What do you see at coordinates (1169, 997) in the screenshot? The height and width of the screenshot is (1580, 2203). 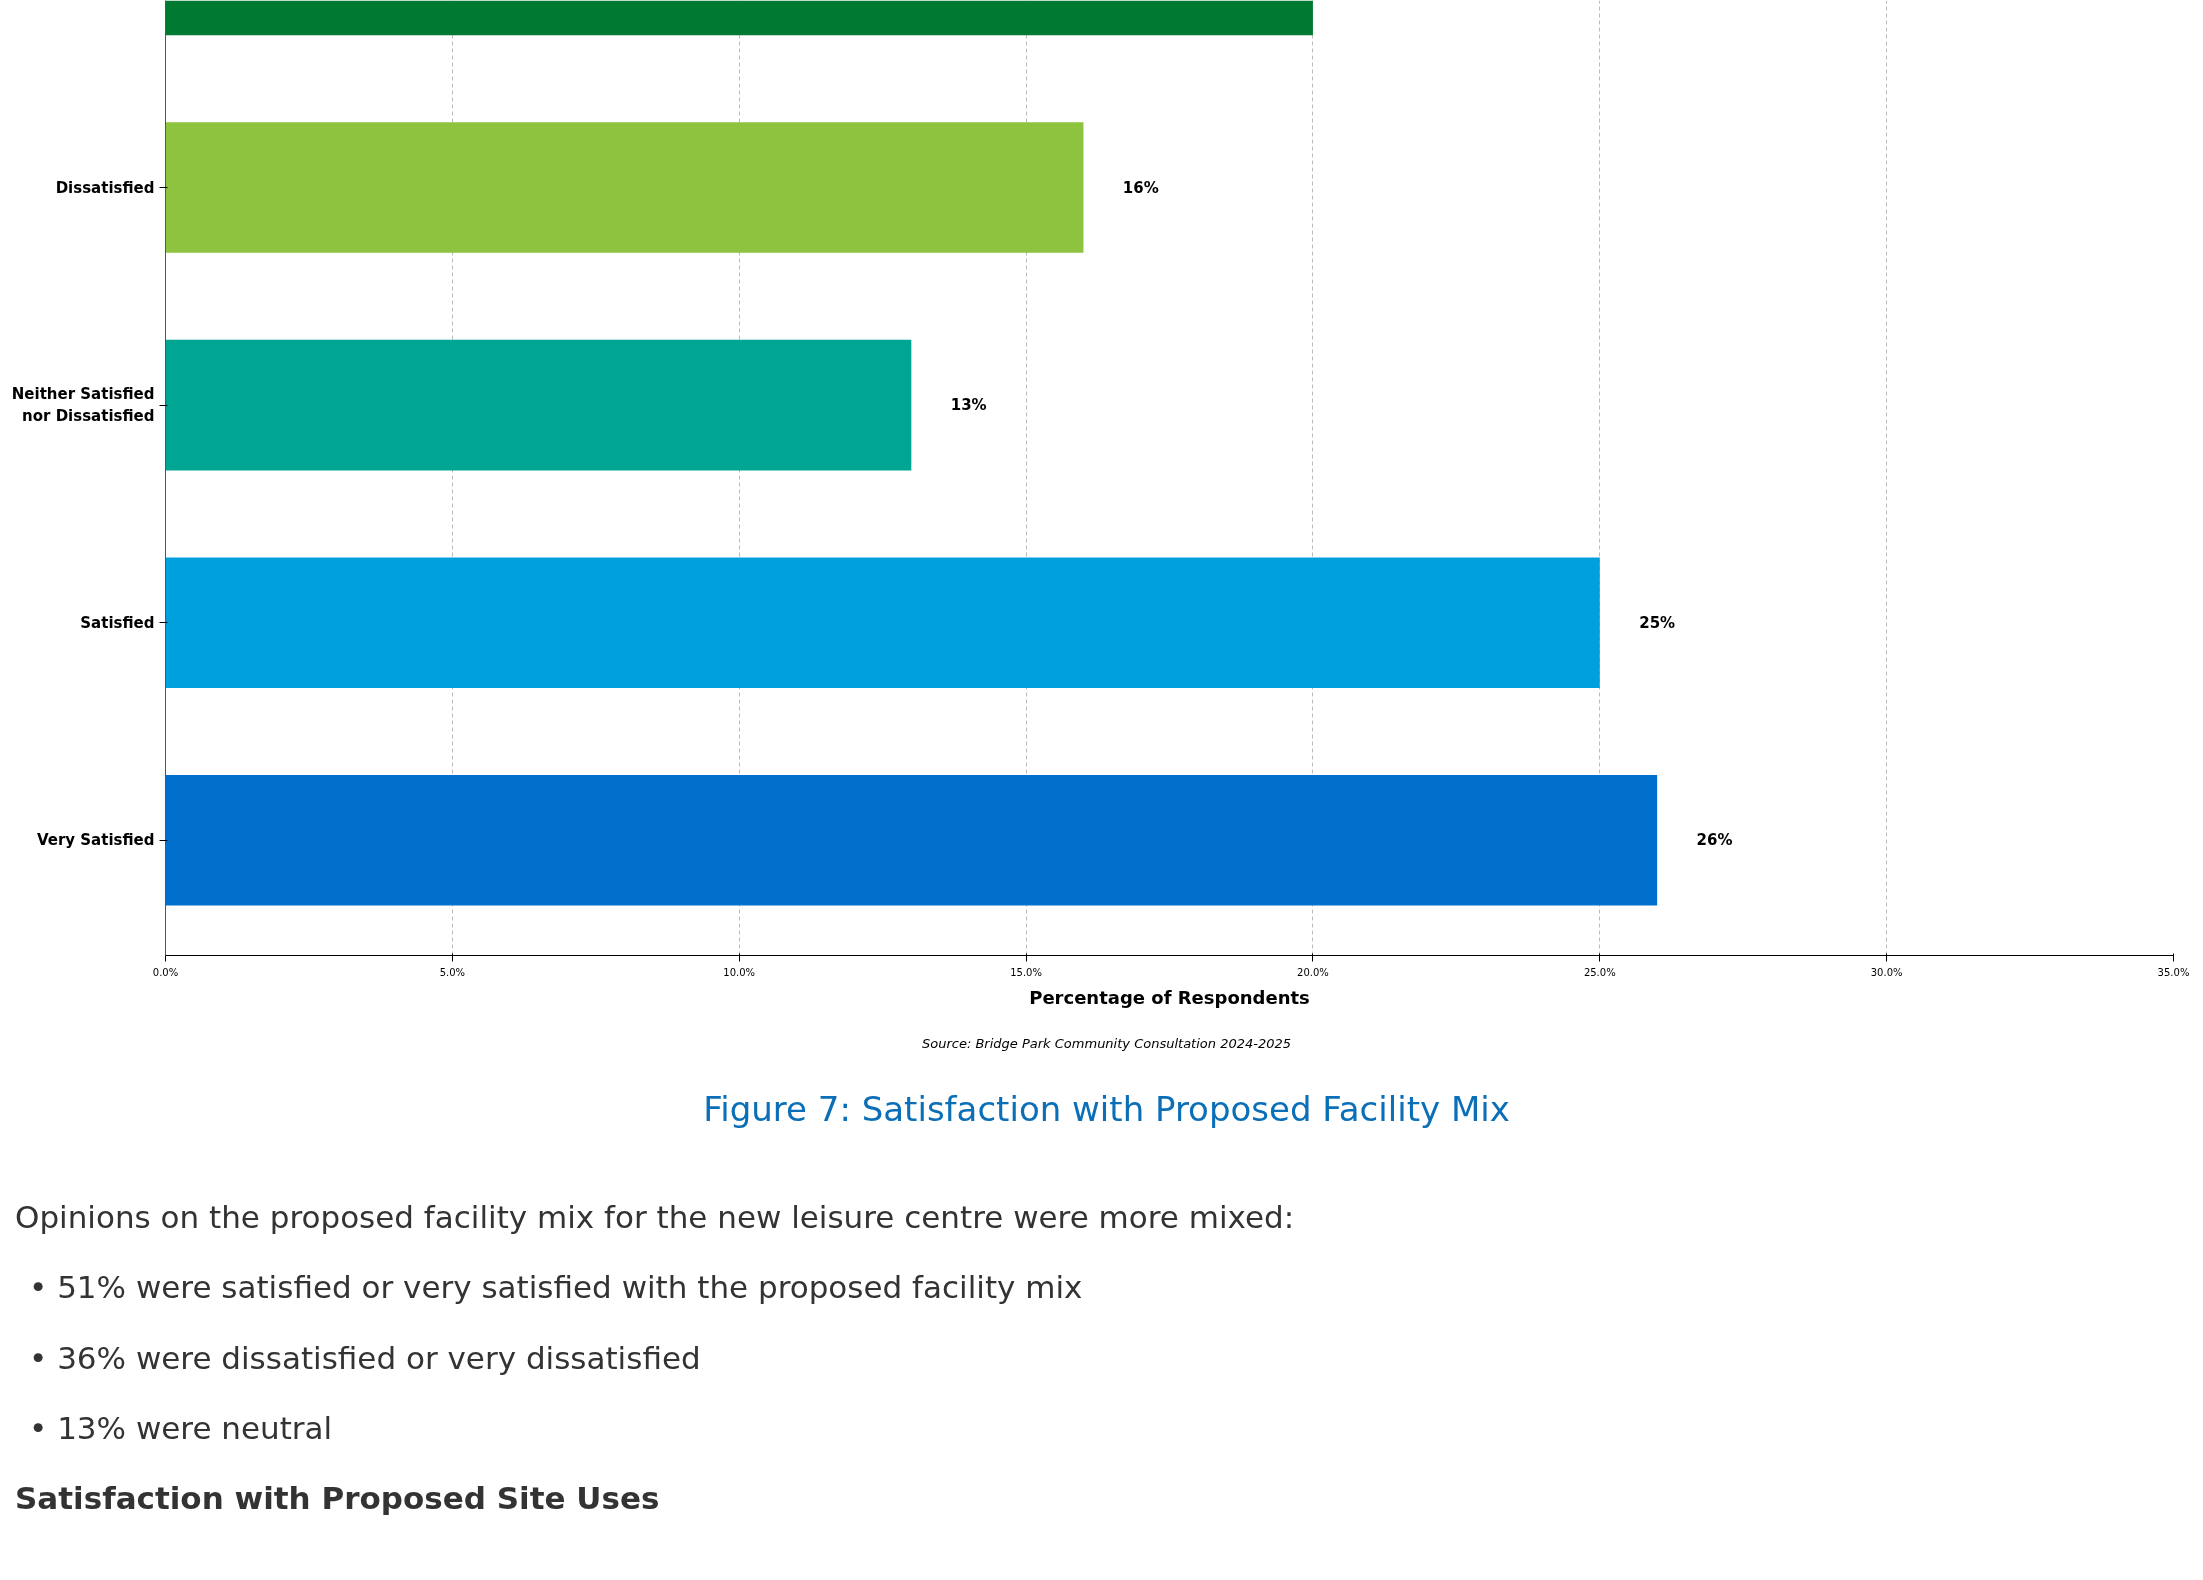 I see `x-axis-title: Percentage of Respondents` at bounding box center [1169, 997].